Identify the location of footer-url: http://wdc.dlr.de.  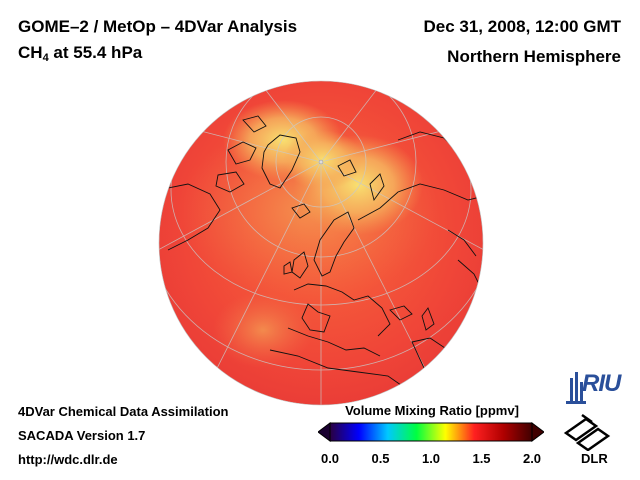
(68, 459).